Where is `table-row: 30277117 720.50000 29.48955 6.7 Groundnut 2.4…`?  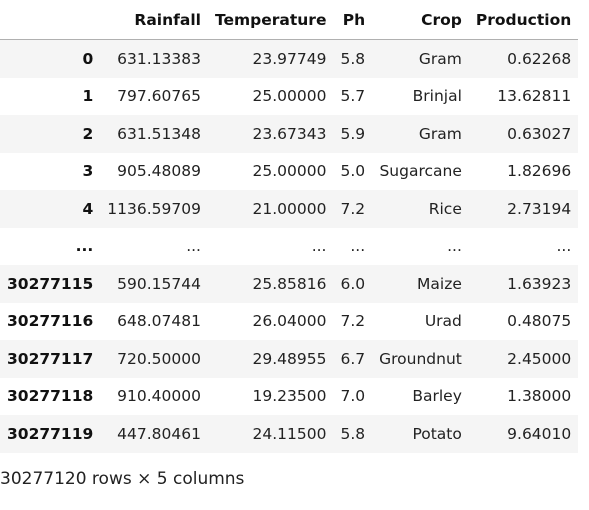 table-row: 30277117 720.50000 29.48955 6.7 Groundnut 2.4… is located at coordinates (289, 359).